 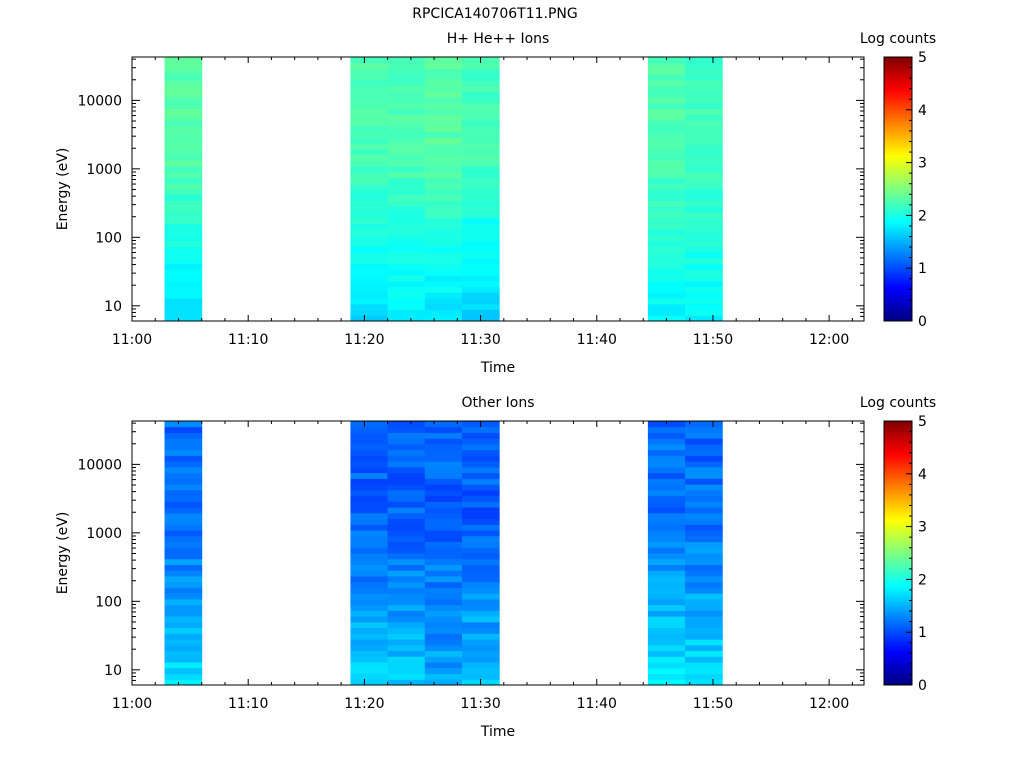 I want to click on panel-title: H+ He++ Ions, so click(x=498, y=39).